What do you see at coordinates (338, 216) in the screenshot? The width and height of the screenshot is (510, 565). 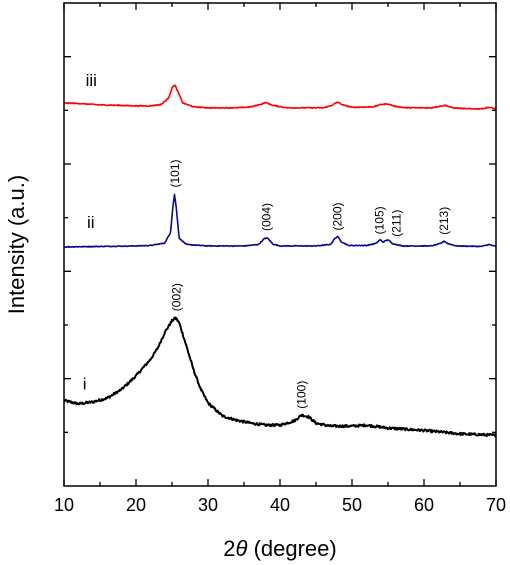 I see `peak-label: (200)` at bounding box center [338, 216].